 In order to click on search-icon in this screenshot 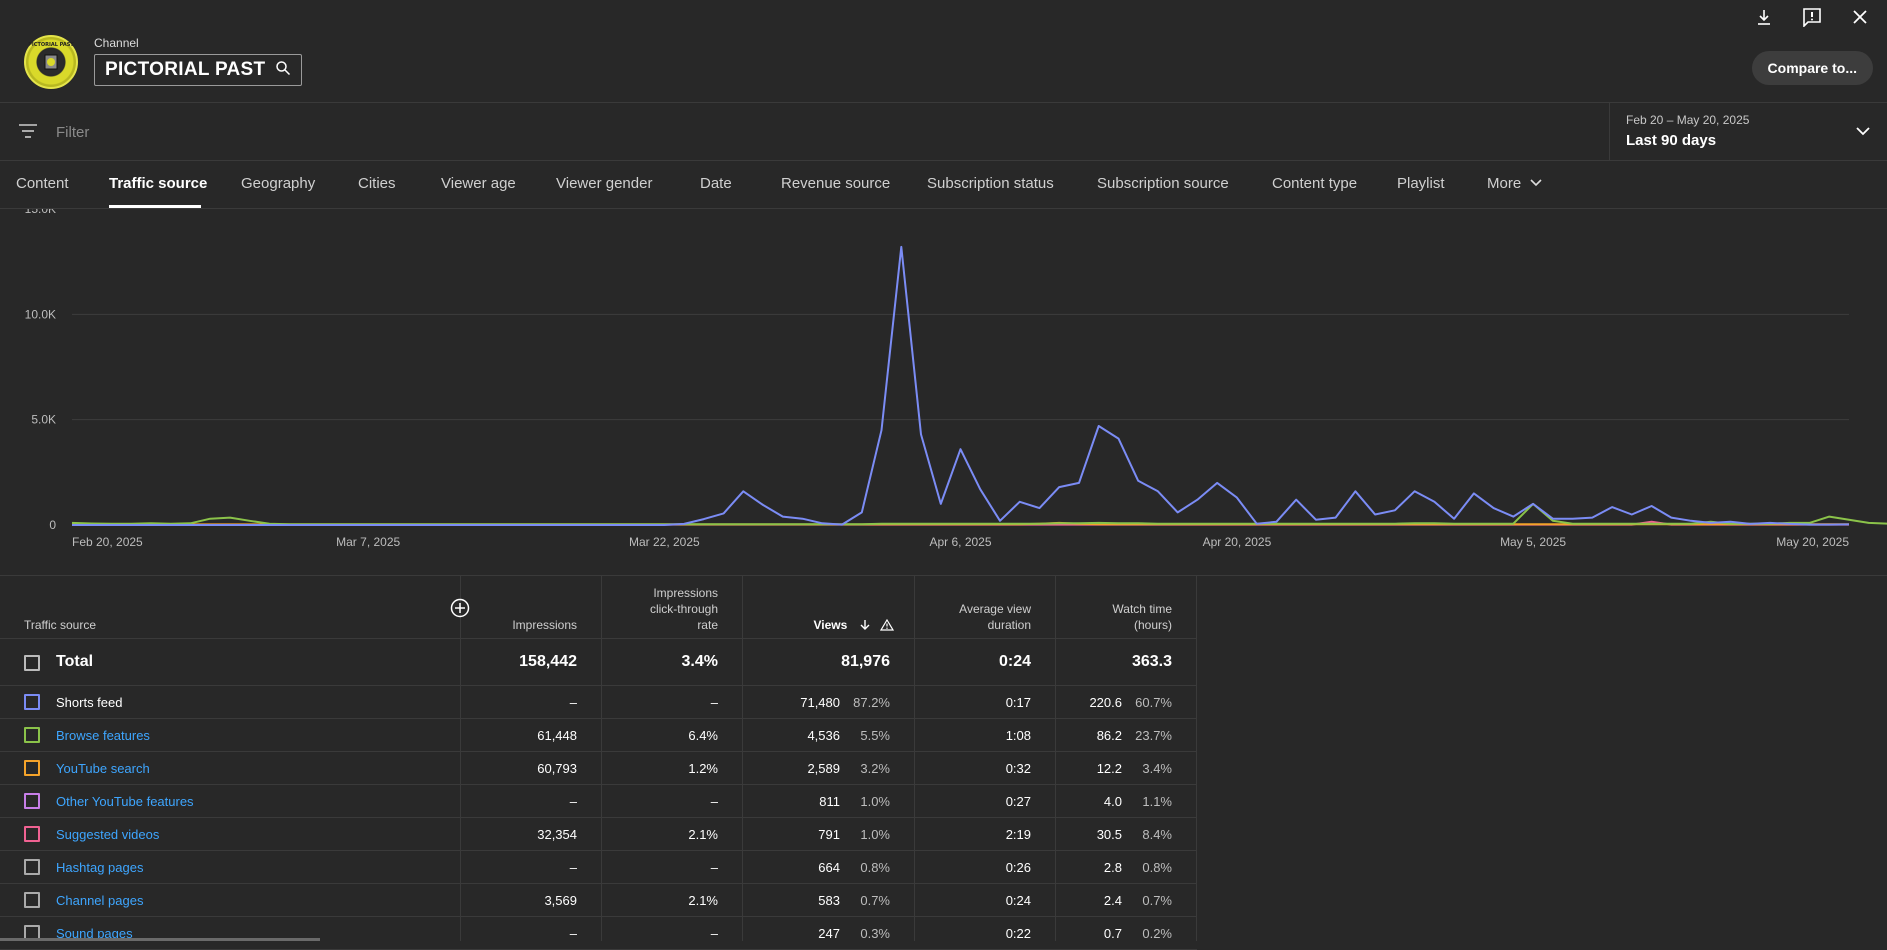, I will do `click(283, 70)`.